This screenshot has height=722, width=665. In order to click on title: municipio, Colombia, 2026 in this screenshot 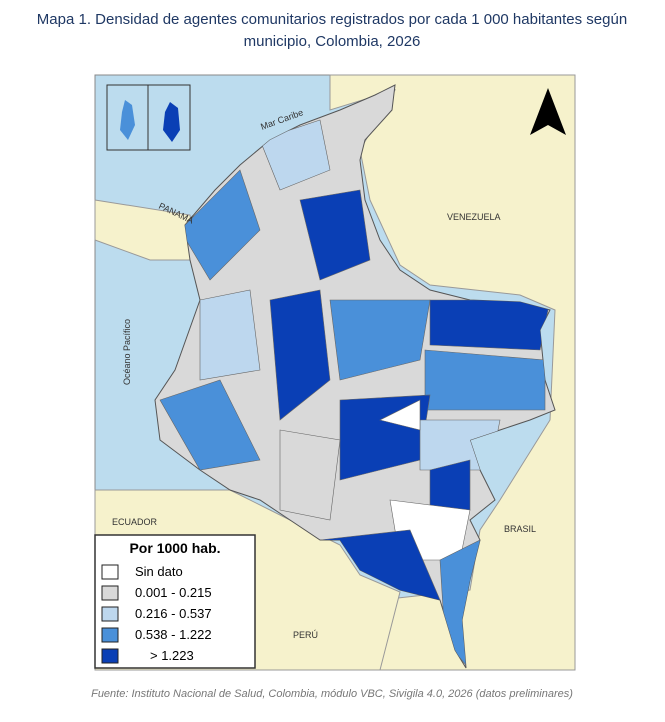, I will do `click(332, 41)`.